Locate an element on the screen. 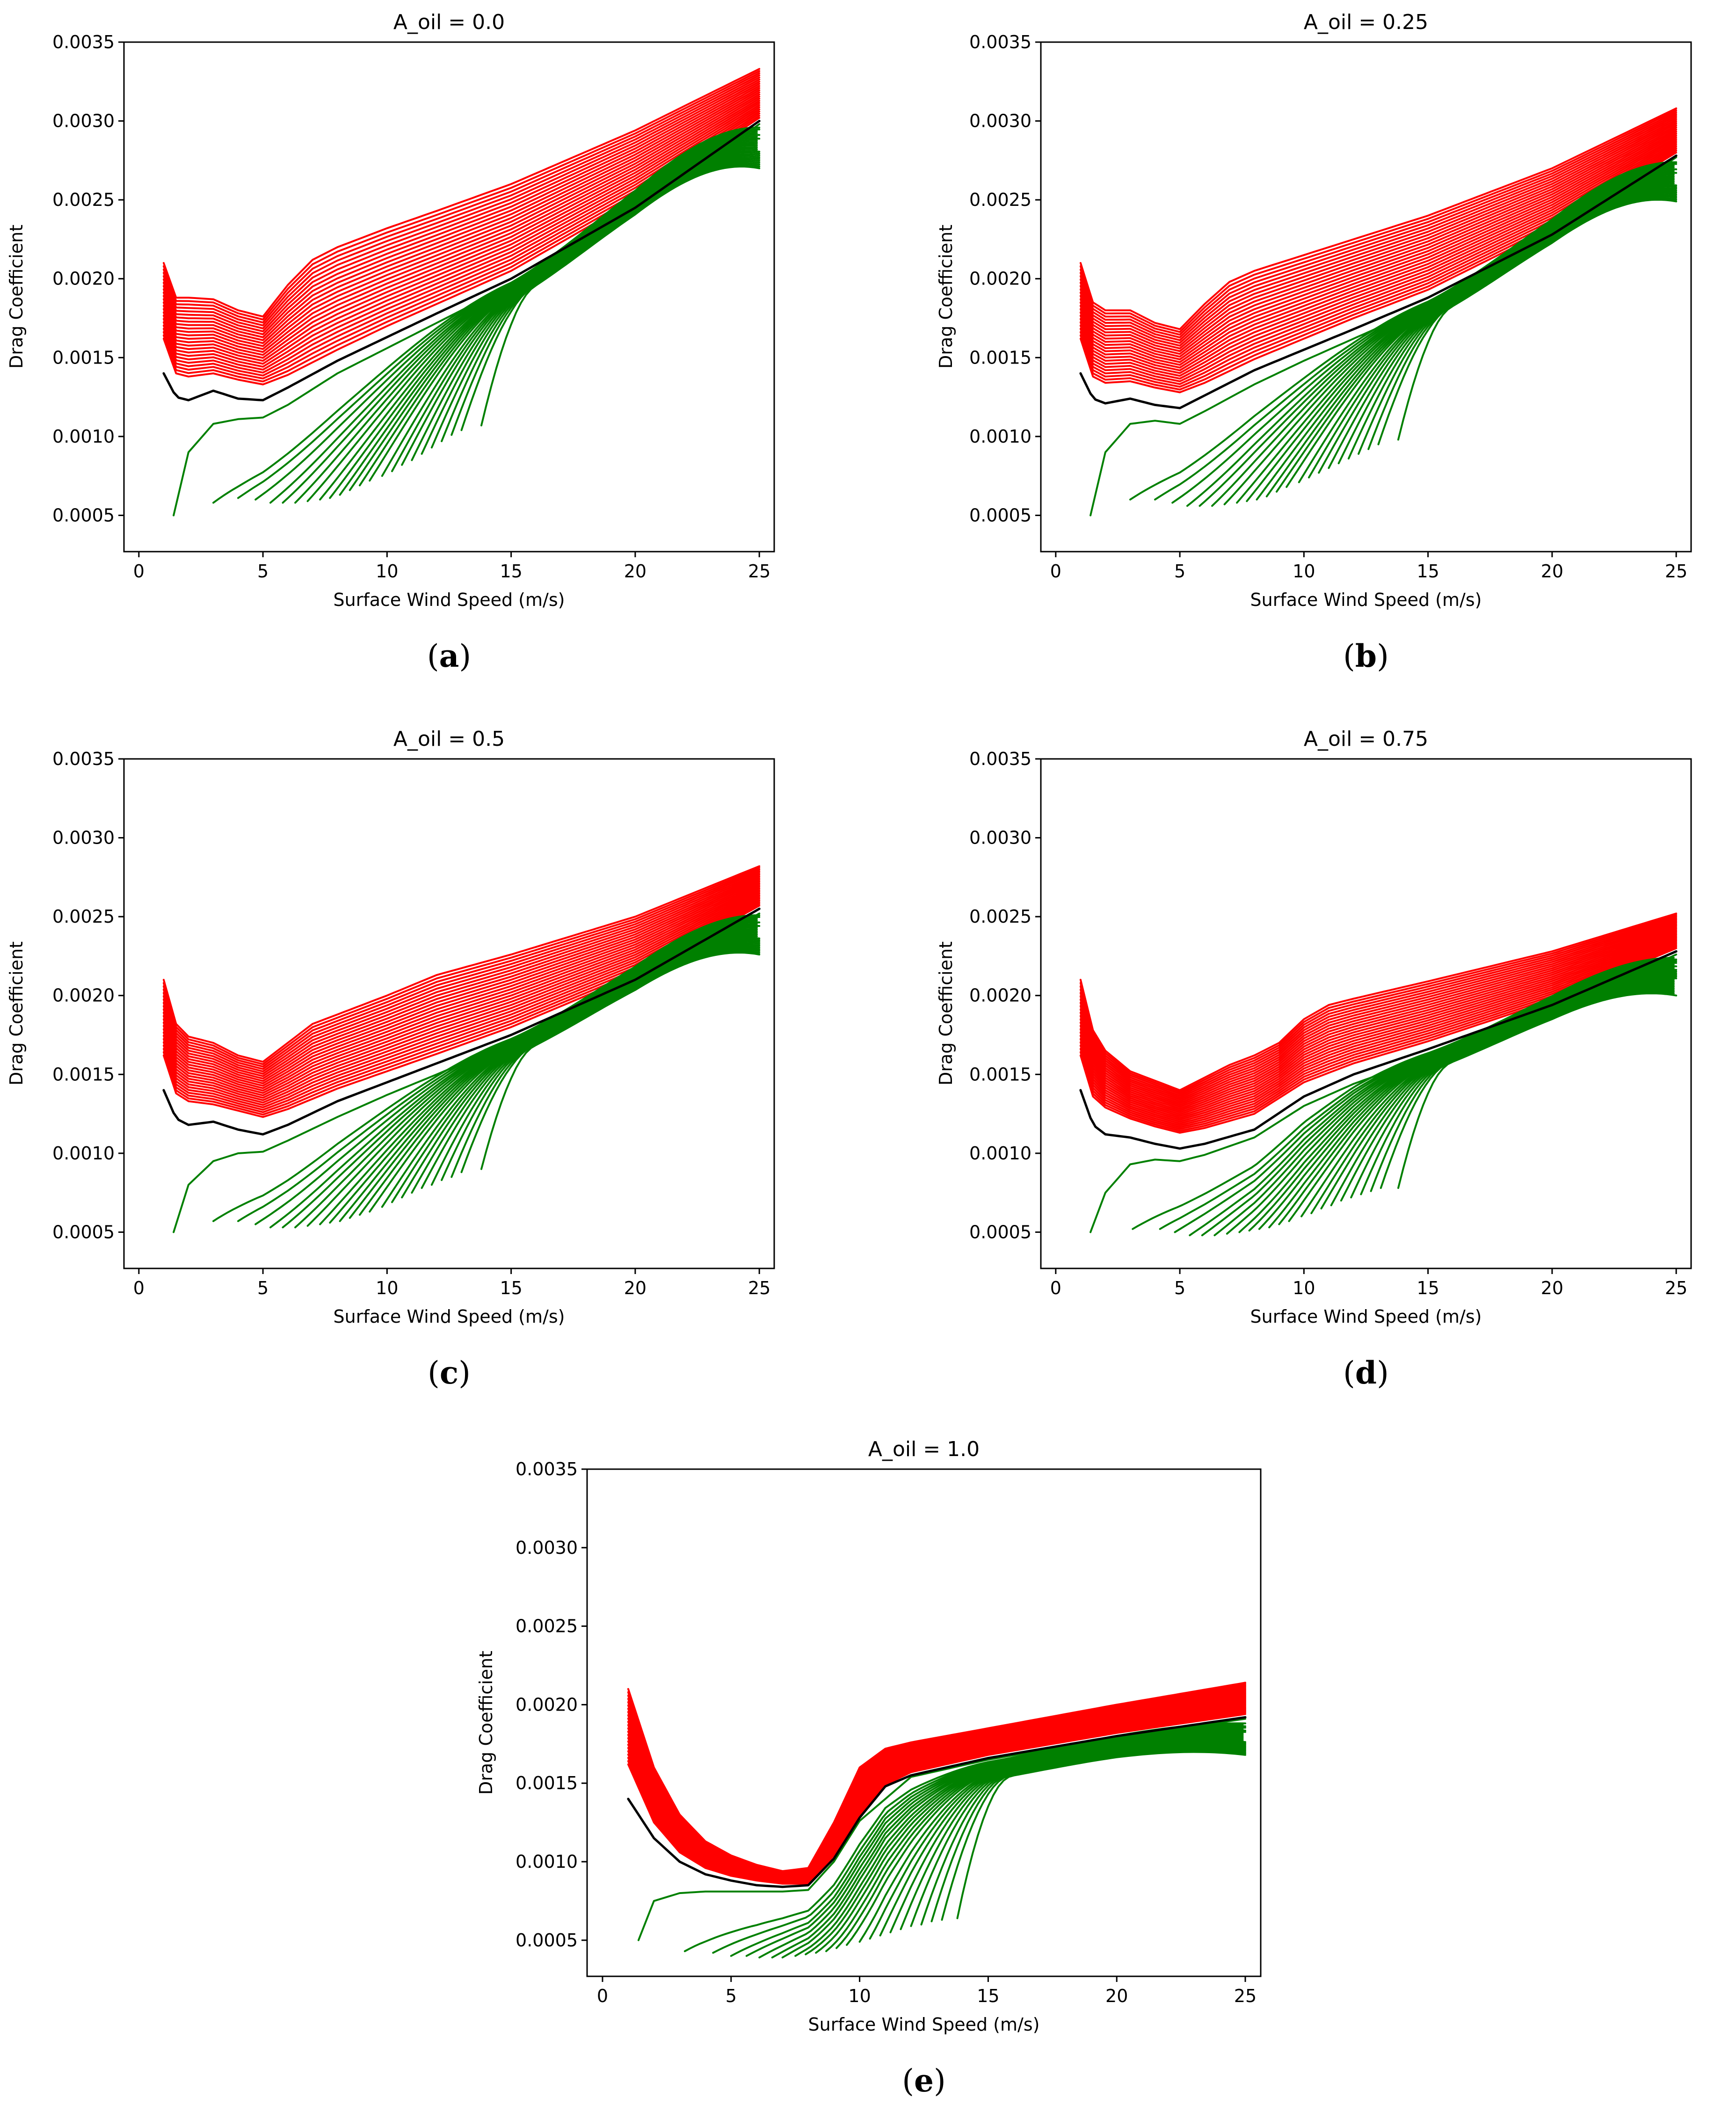 The image size is (1736, 2105). panel-label-d: (d) is located at coordinates (1366, 1373).